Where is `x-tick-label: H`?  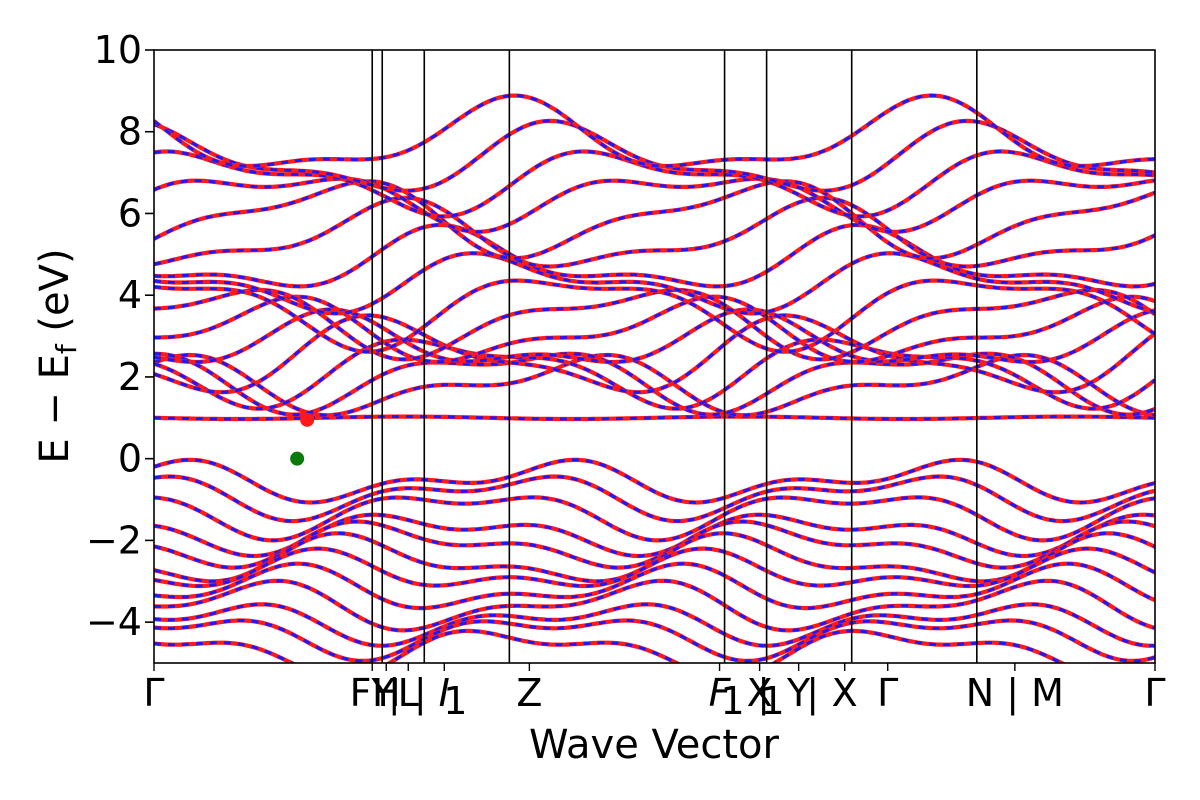
x-tick-label: H is located at coordinates (386, 693).